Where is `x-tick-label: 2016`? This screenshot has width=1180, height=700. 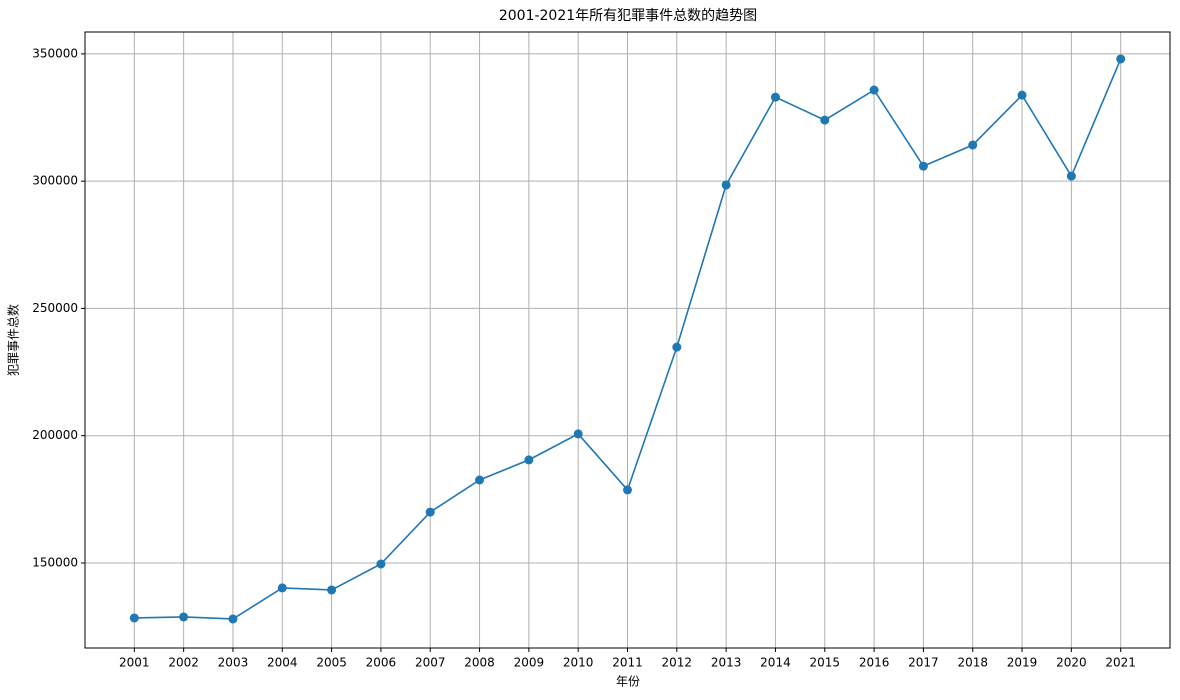 x-tick-label: 2016 is located at coordinates (874, 663).